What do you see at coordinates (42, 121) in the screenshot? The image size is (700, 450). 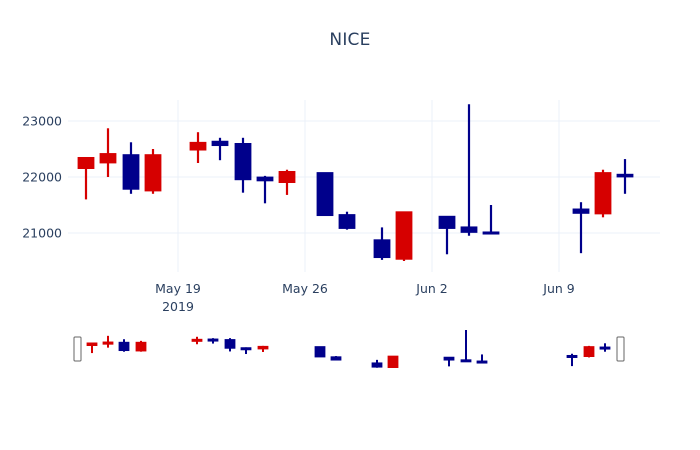 I see `y-axis-tick-label: 23000` at bounding box center [42, 121].